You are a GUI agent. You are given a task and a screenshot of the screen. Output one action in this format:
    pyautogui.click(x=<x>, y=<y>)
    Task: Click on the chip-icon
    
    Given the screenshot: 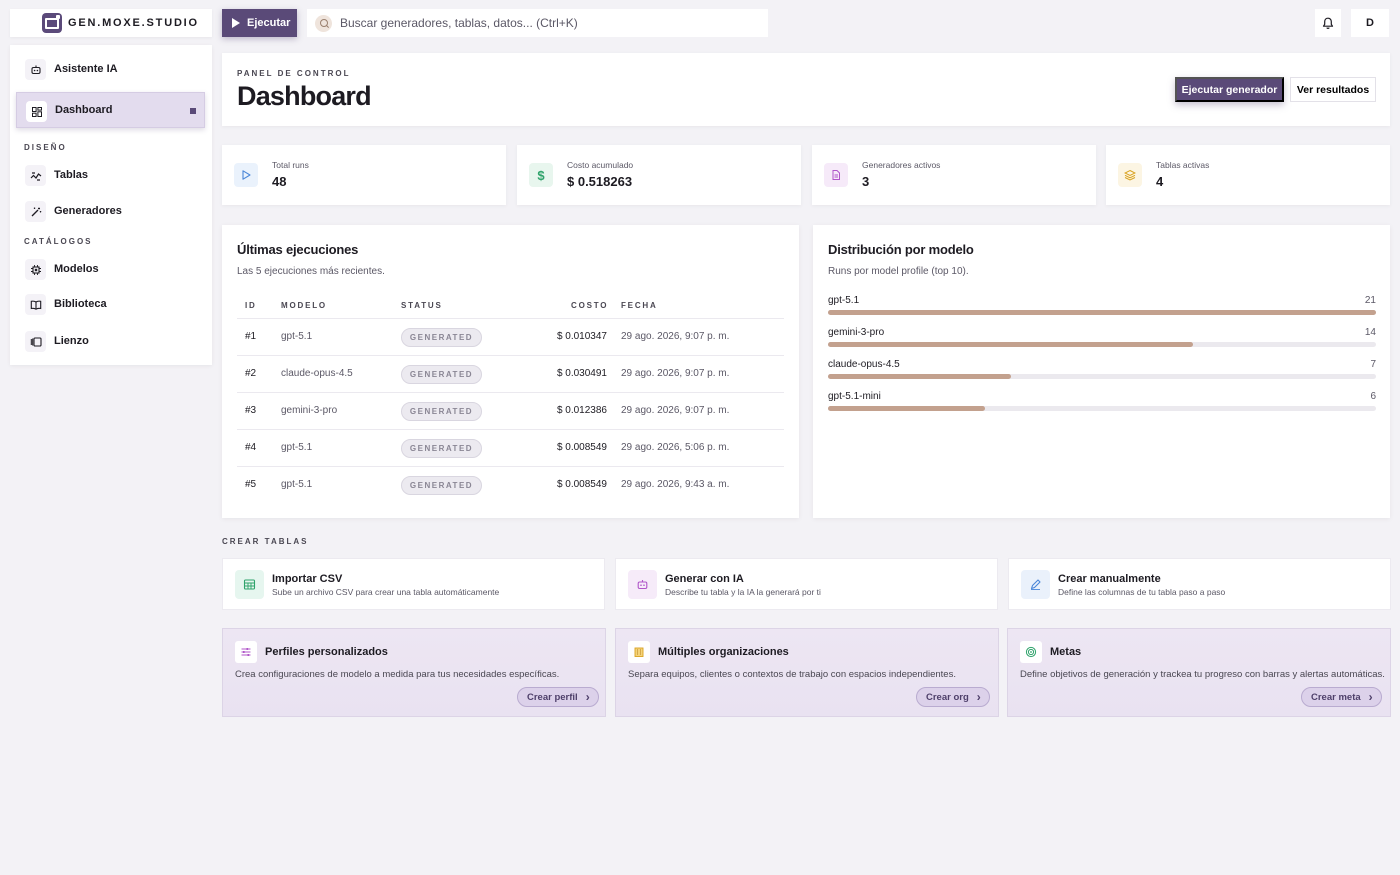 What is the action you would take?
    pyautogui.click(x=35, y=269)
    